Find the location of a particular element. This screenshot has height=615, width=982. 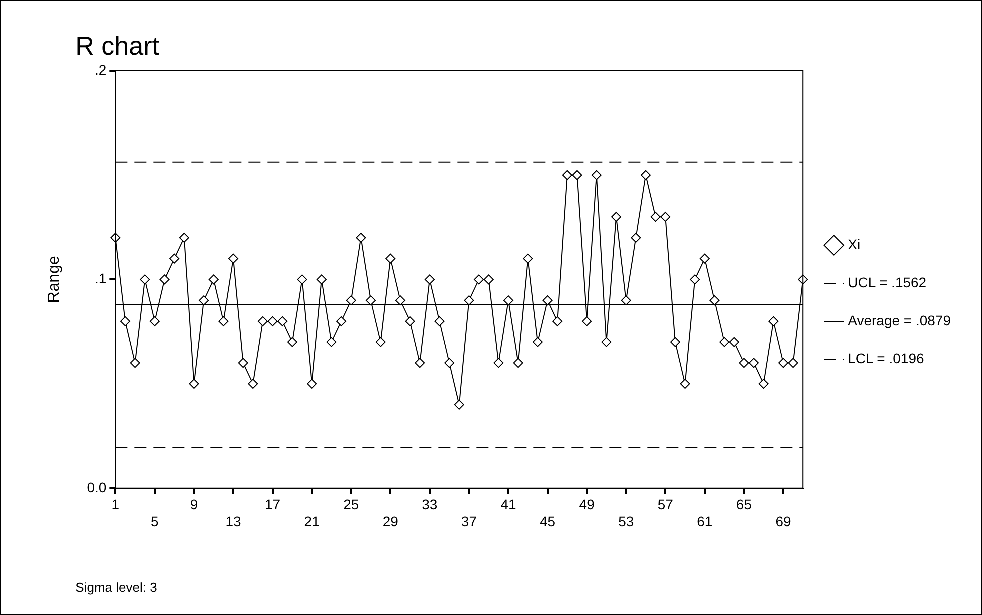

x-tick-label: 53 is located at coordinates (626, 521).